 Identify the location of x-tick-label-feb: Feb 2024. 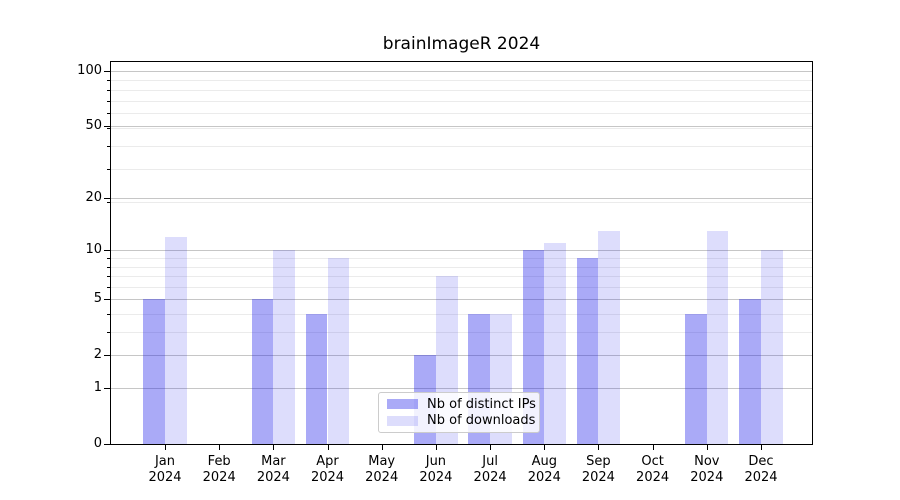
(219, 469).